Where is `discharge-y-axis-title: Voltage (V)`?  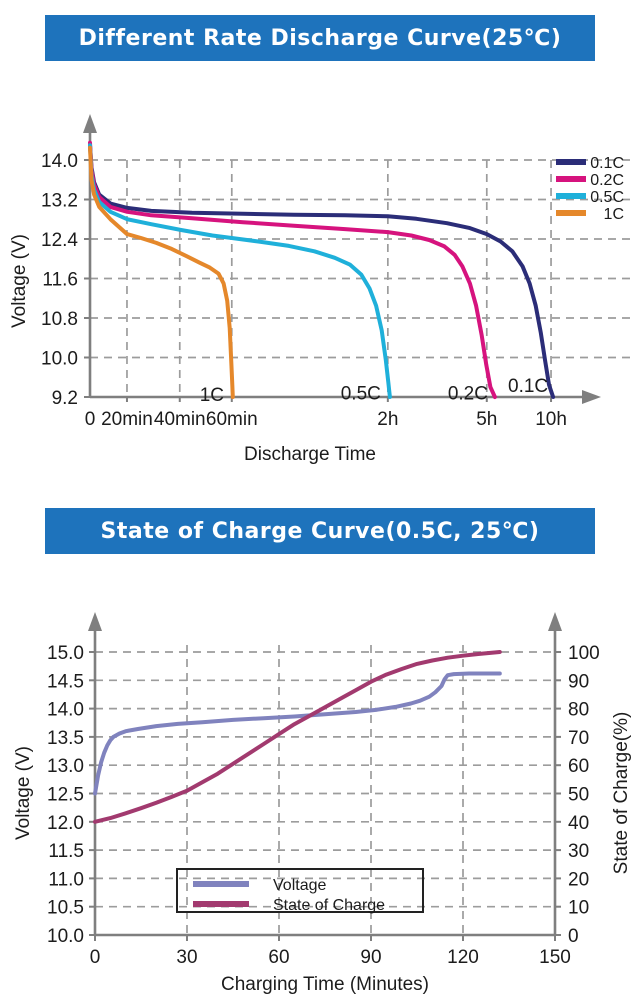
discharge-y-axis-title: Voltage (V) is located at coordinates (19, 281).